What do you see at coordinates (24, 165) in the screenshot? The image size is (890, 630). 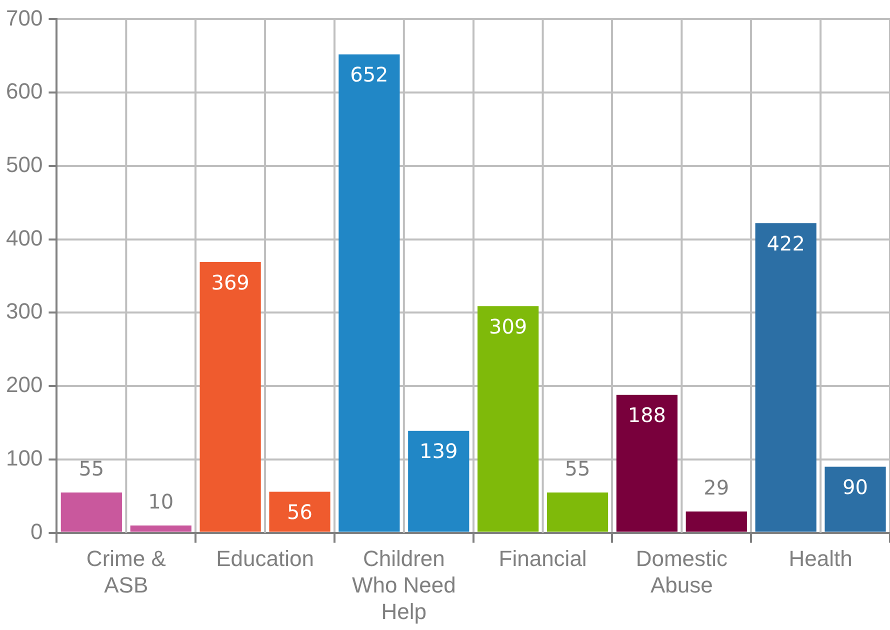 I see `y-tick-label: 500` at bounding box center [24, 165].